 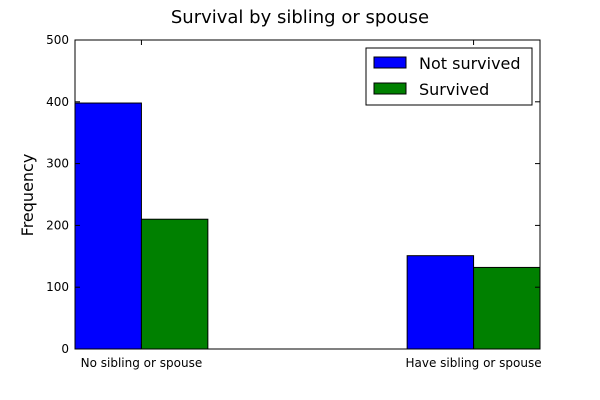 What do you see at coordinates (142, 363) in the screenshot?
I see `x-tick-label-0: No sibling or spouse` at bounding box center [142, 363].